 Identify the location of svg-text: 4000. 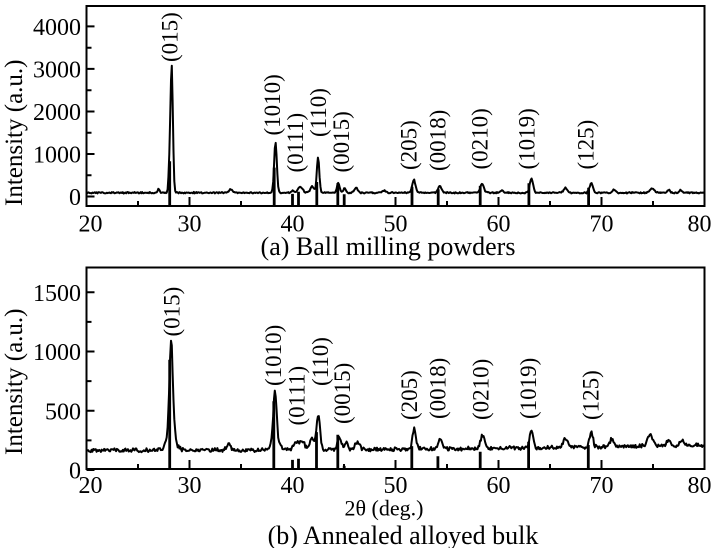
(57, 28).